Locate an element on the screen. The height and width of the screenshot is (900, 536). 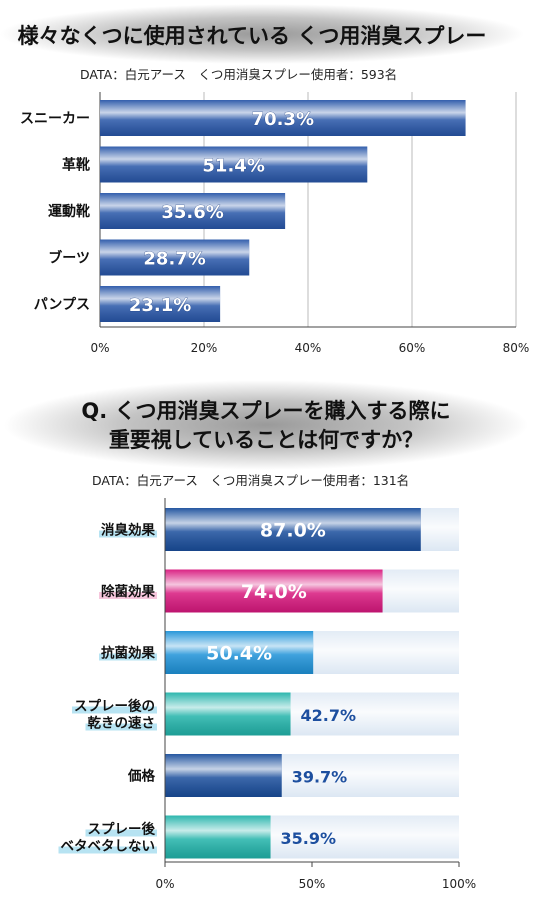
category-label: 除菌効果 is located at coordinates (128, 591).